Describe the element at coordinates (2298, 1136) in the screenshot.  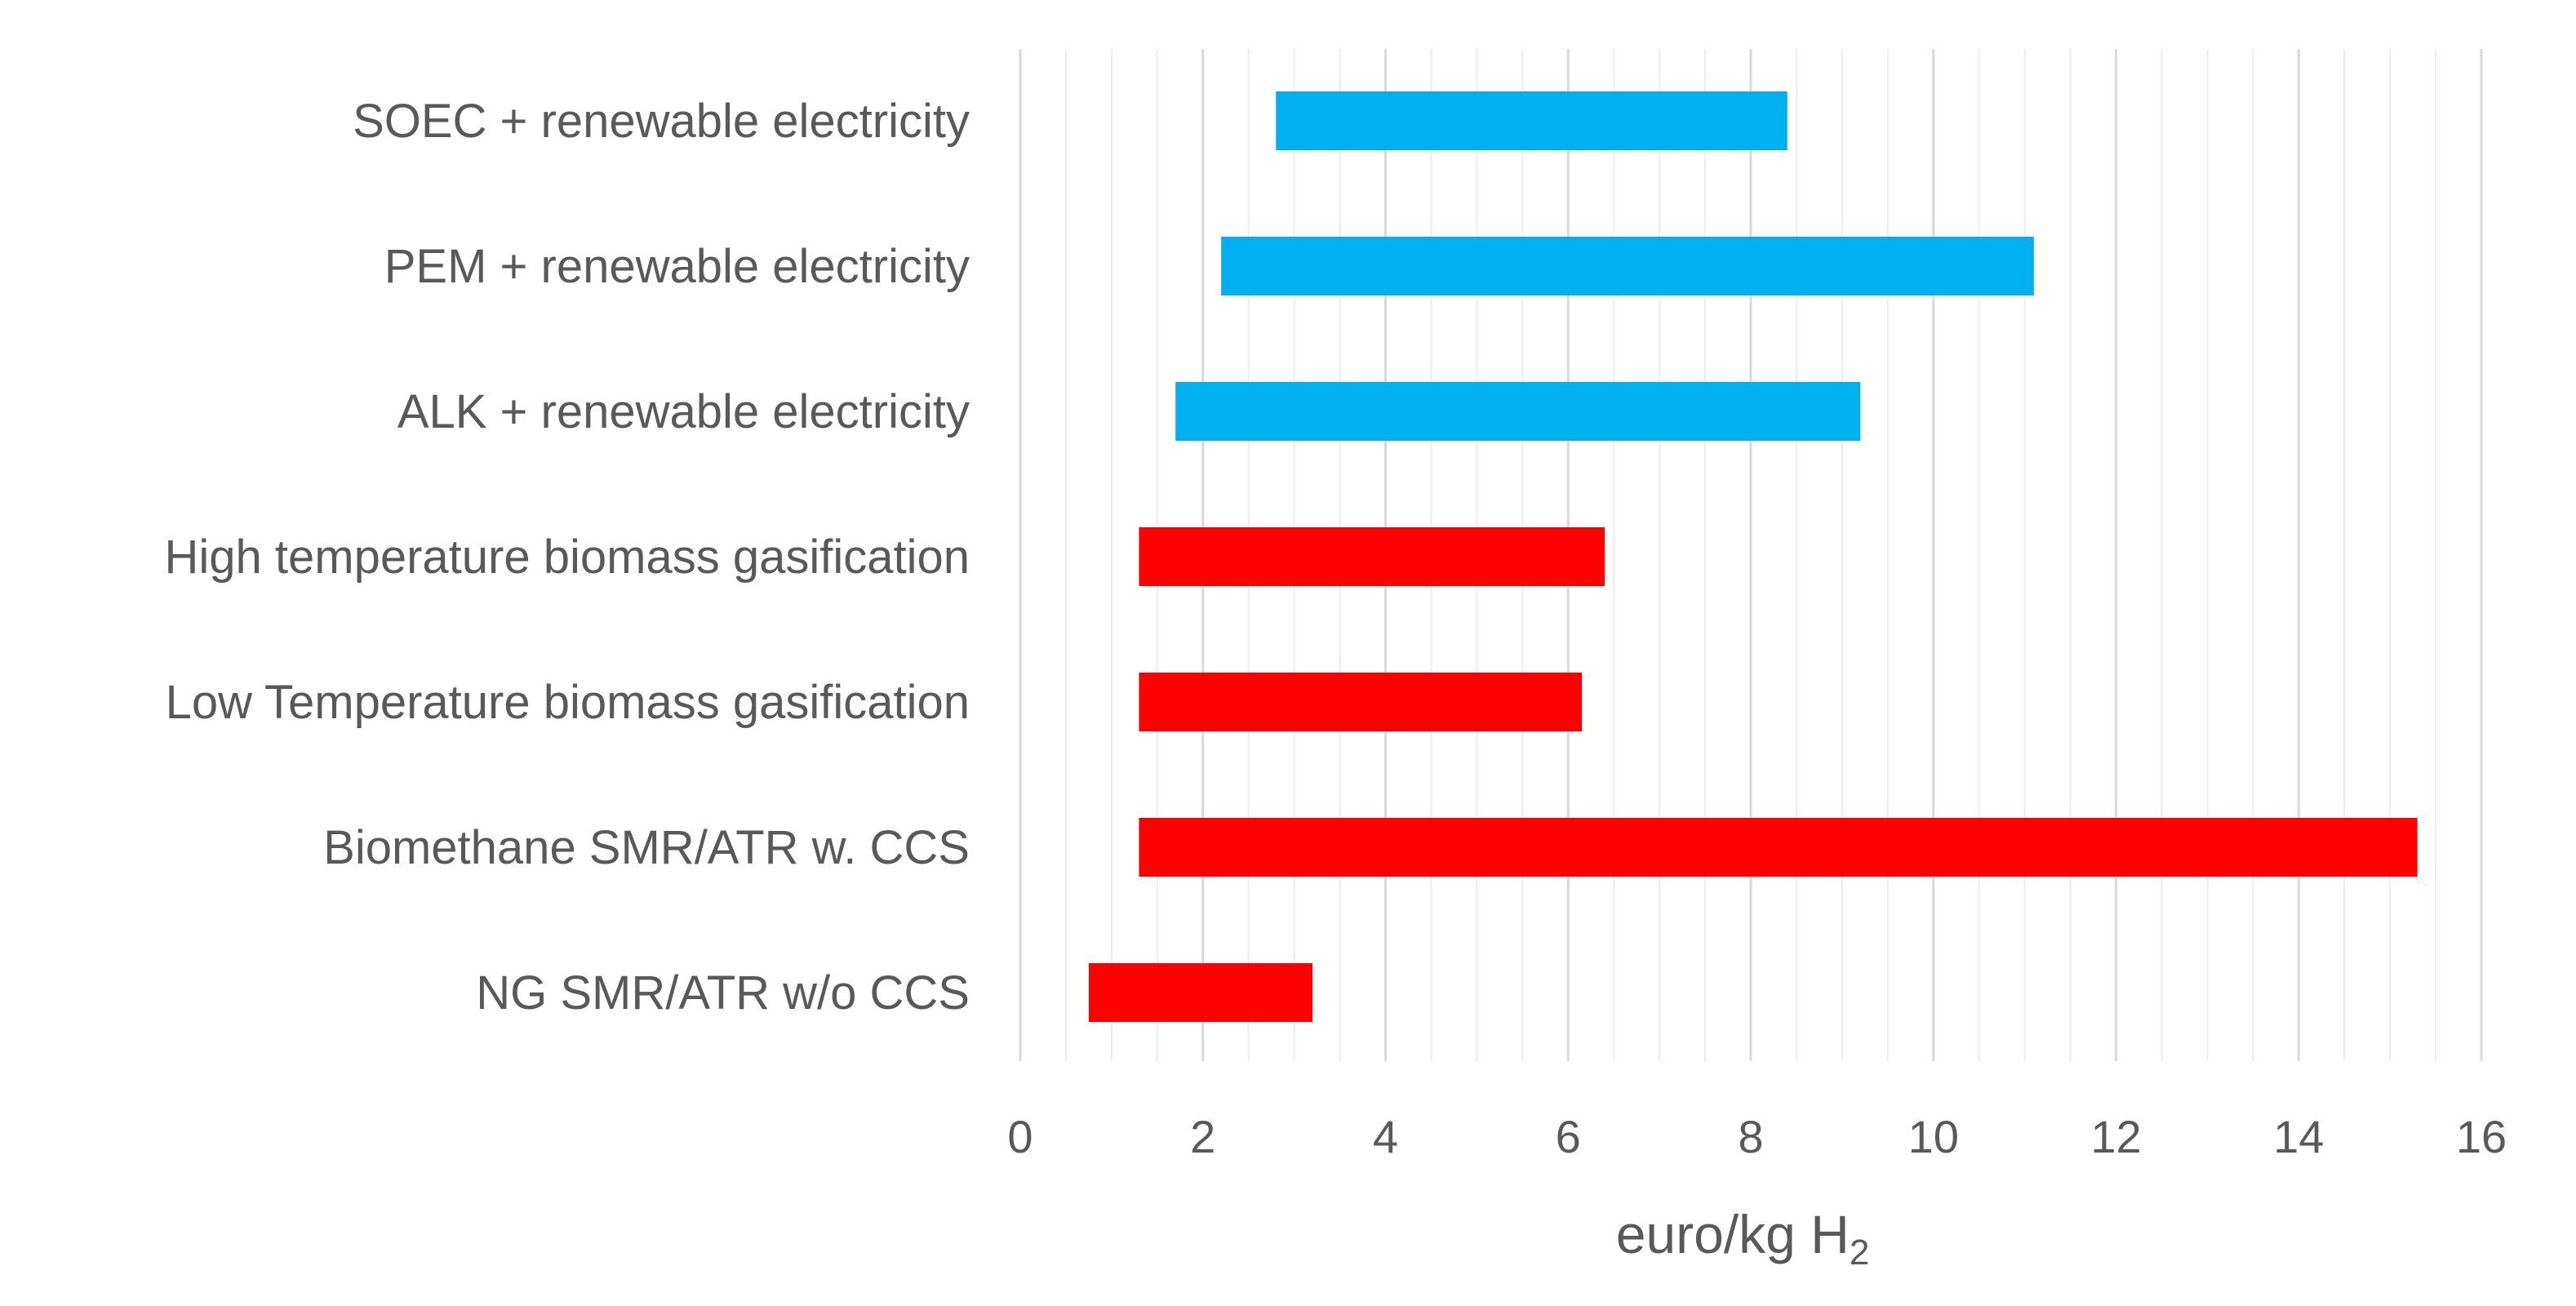
I see `x-tick-label: 14` at that location.